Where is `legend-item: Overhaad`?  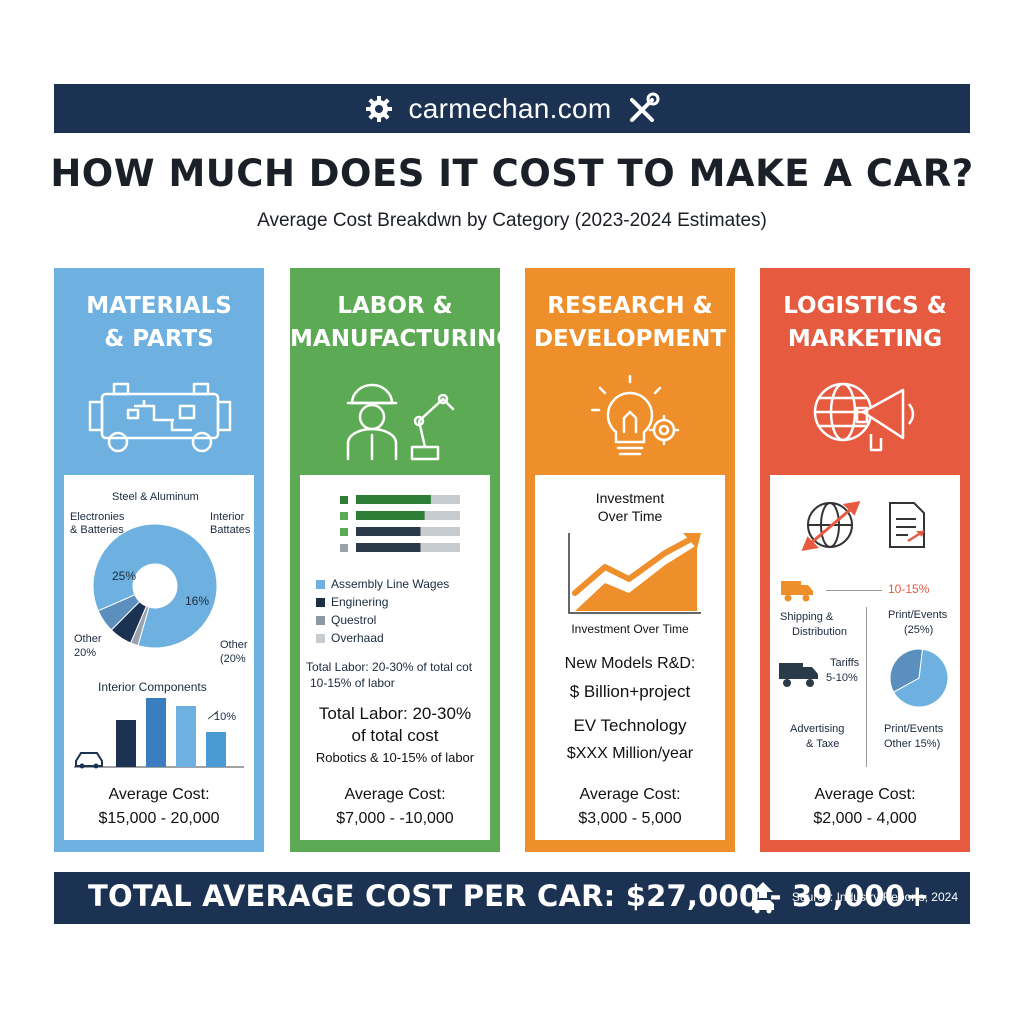
legend-item: Overhaad is located at coordinates (350, 638).